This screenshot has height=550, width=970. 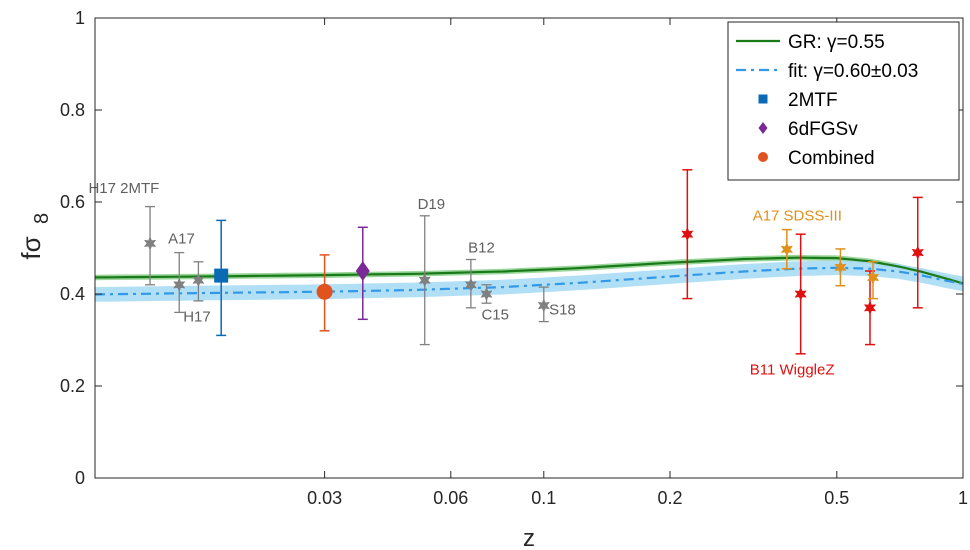 What do you see at coordinates (72, 386) in the screenshot?
I see `y-tick-label: 0.2` at bounding box center [72, 386].